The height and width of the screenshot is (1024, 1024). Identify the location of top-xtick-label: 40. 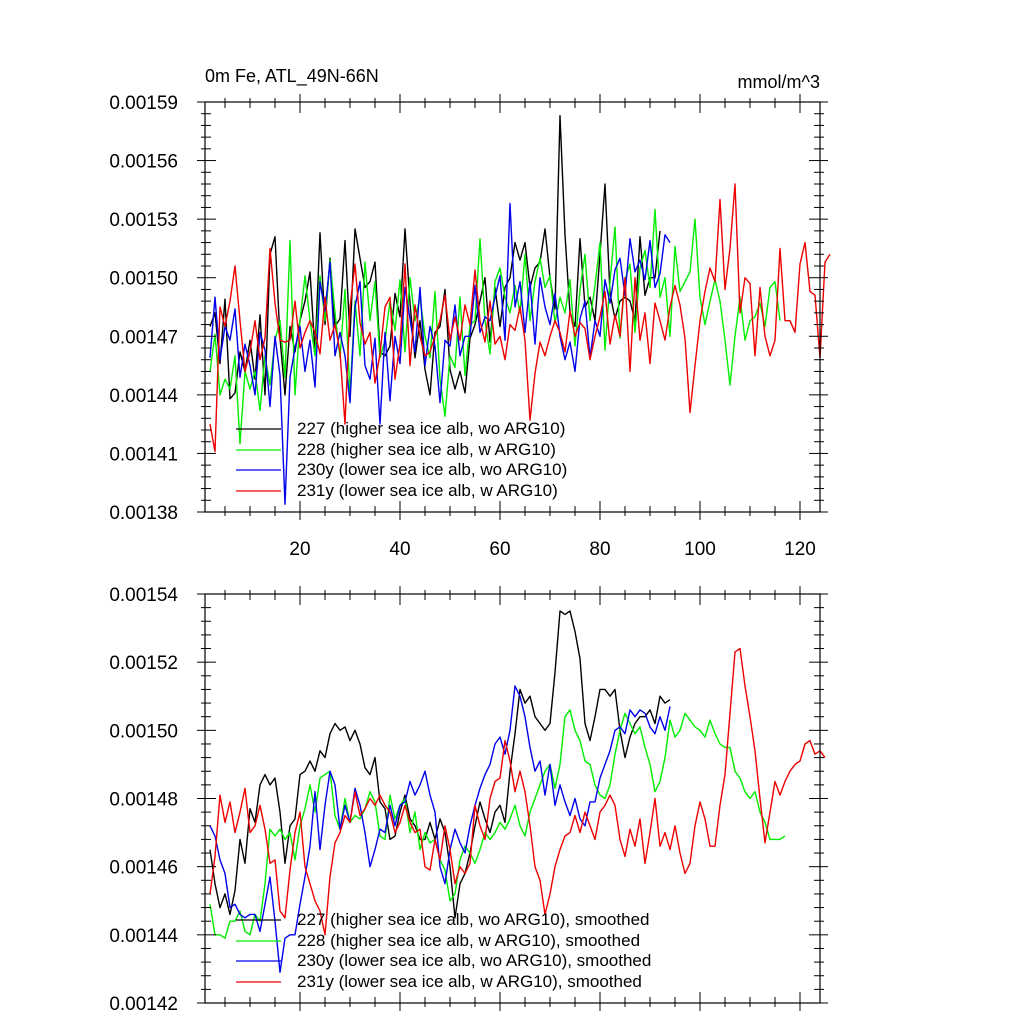
(399, 549).